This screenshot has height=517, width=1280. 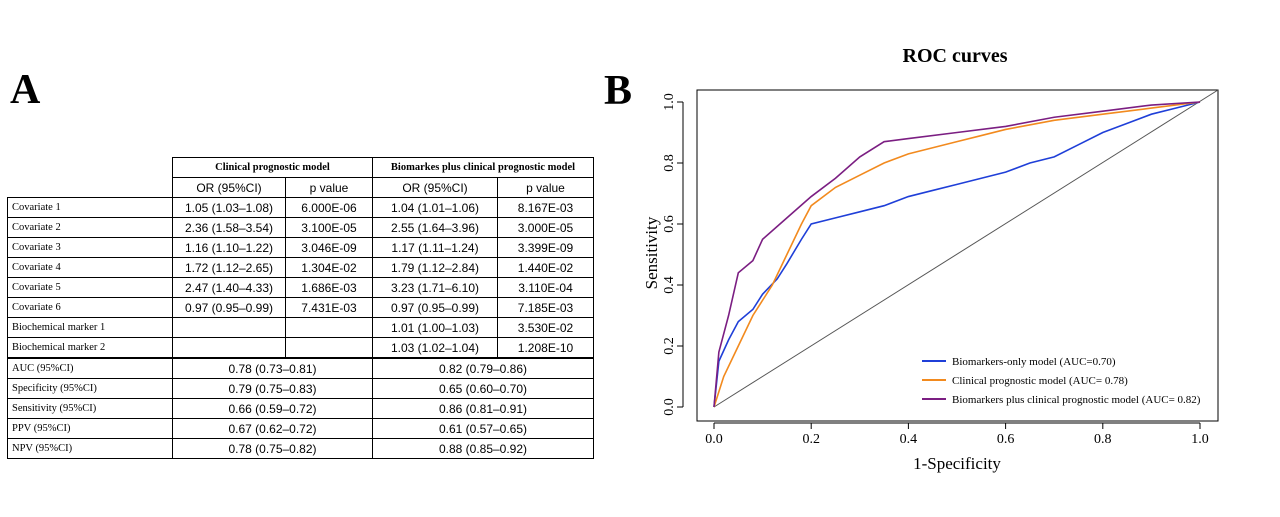 What do you see at coordinates (714, 439) in the screenshot?
I see `x-tick-label: 0.0` at bounding box center [714, 439].